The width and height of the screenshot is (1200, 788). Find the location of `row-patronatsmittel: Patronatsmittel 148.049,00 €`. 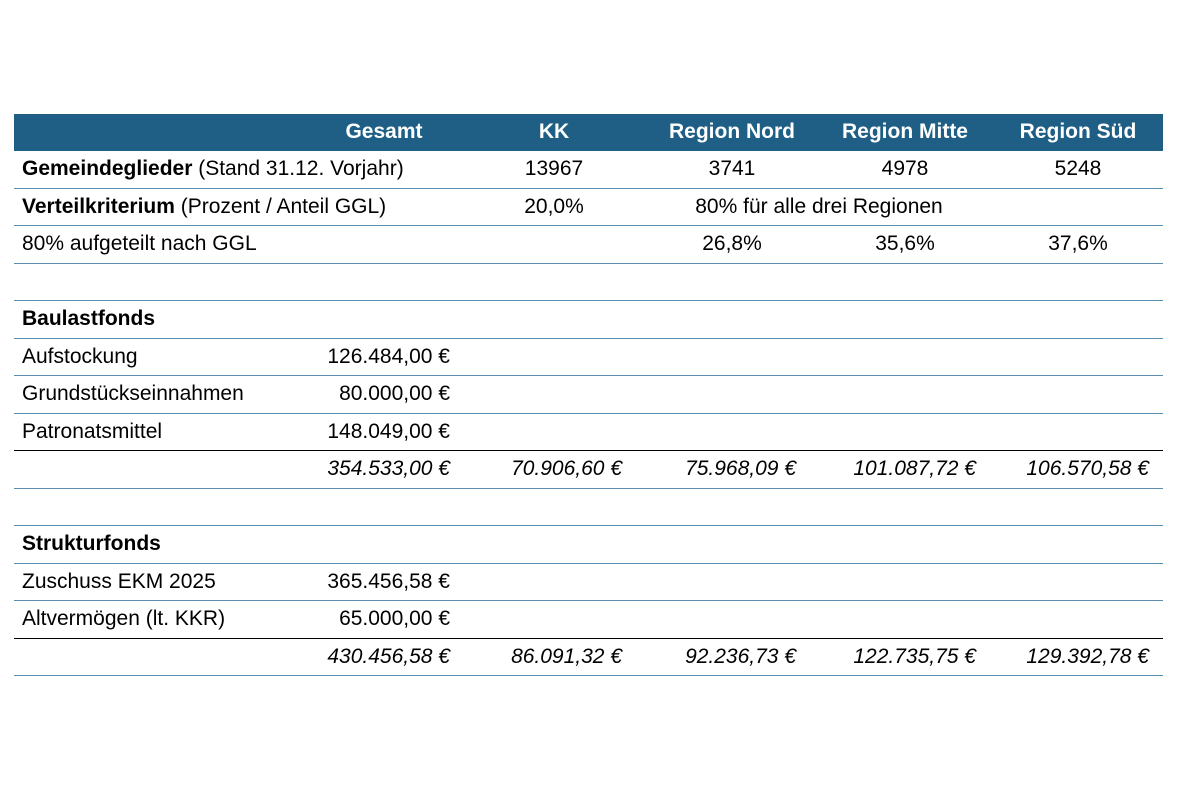

row-patronatsmittel: Patronatsmittel 148.049,00 € is located at coordinates (588, 432).